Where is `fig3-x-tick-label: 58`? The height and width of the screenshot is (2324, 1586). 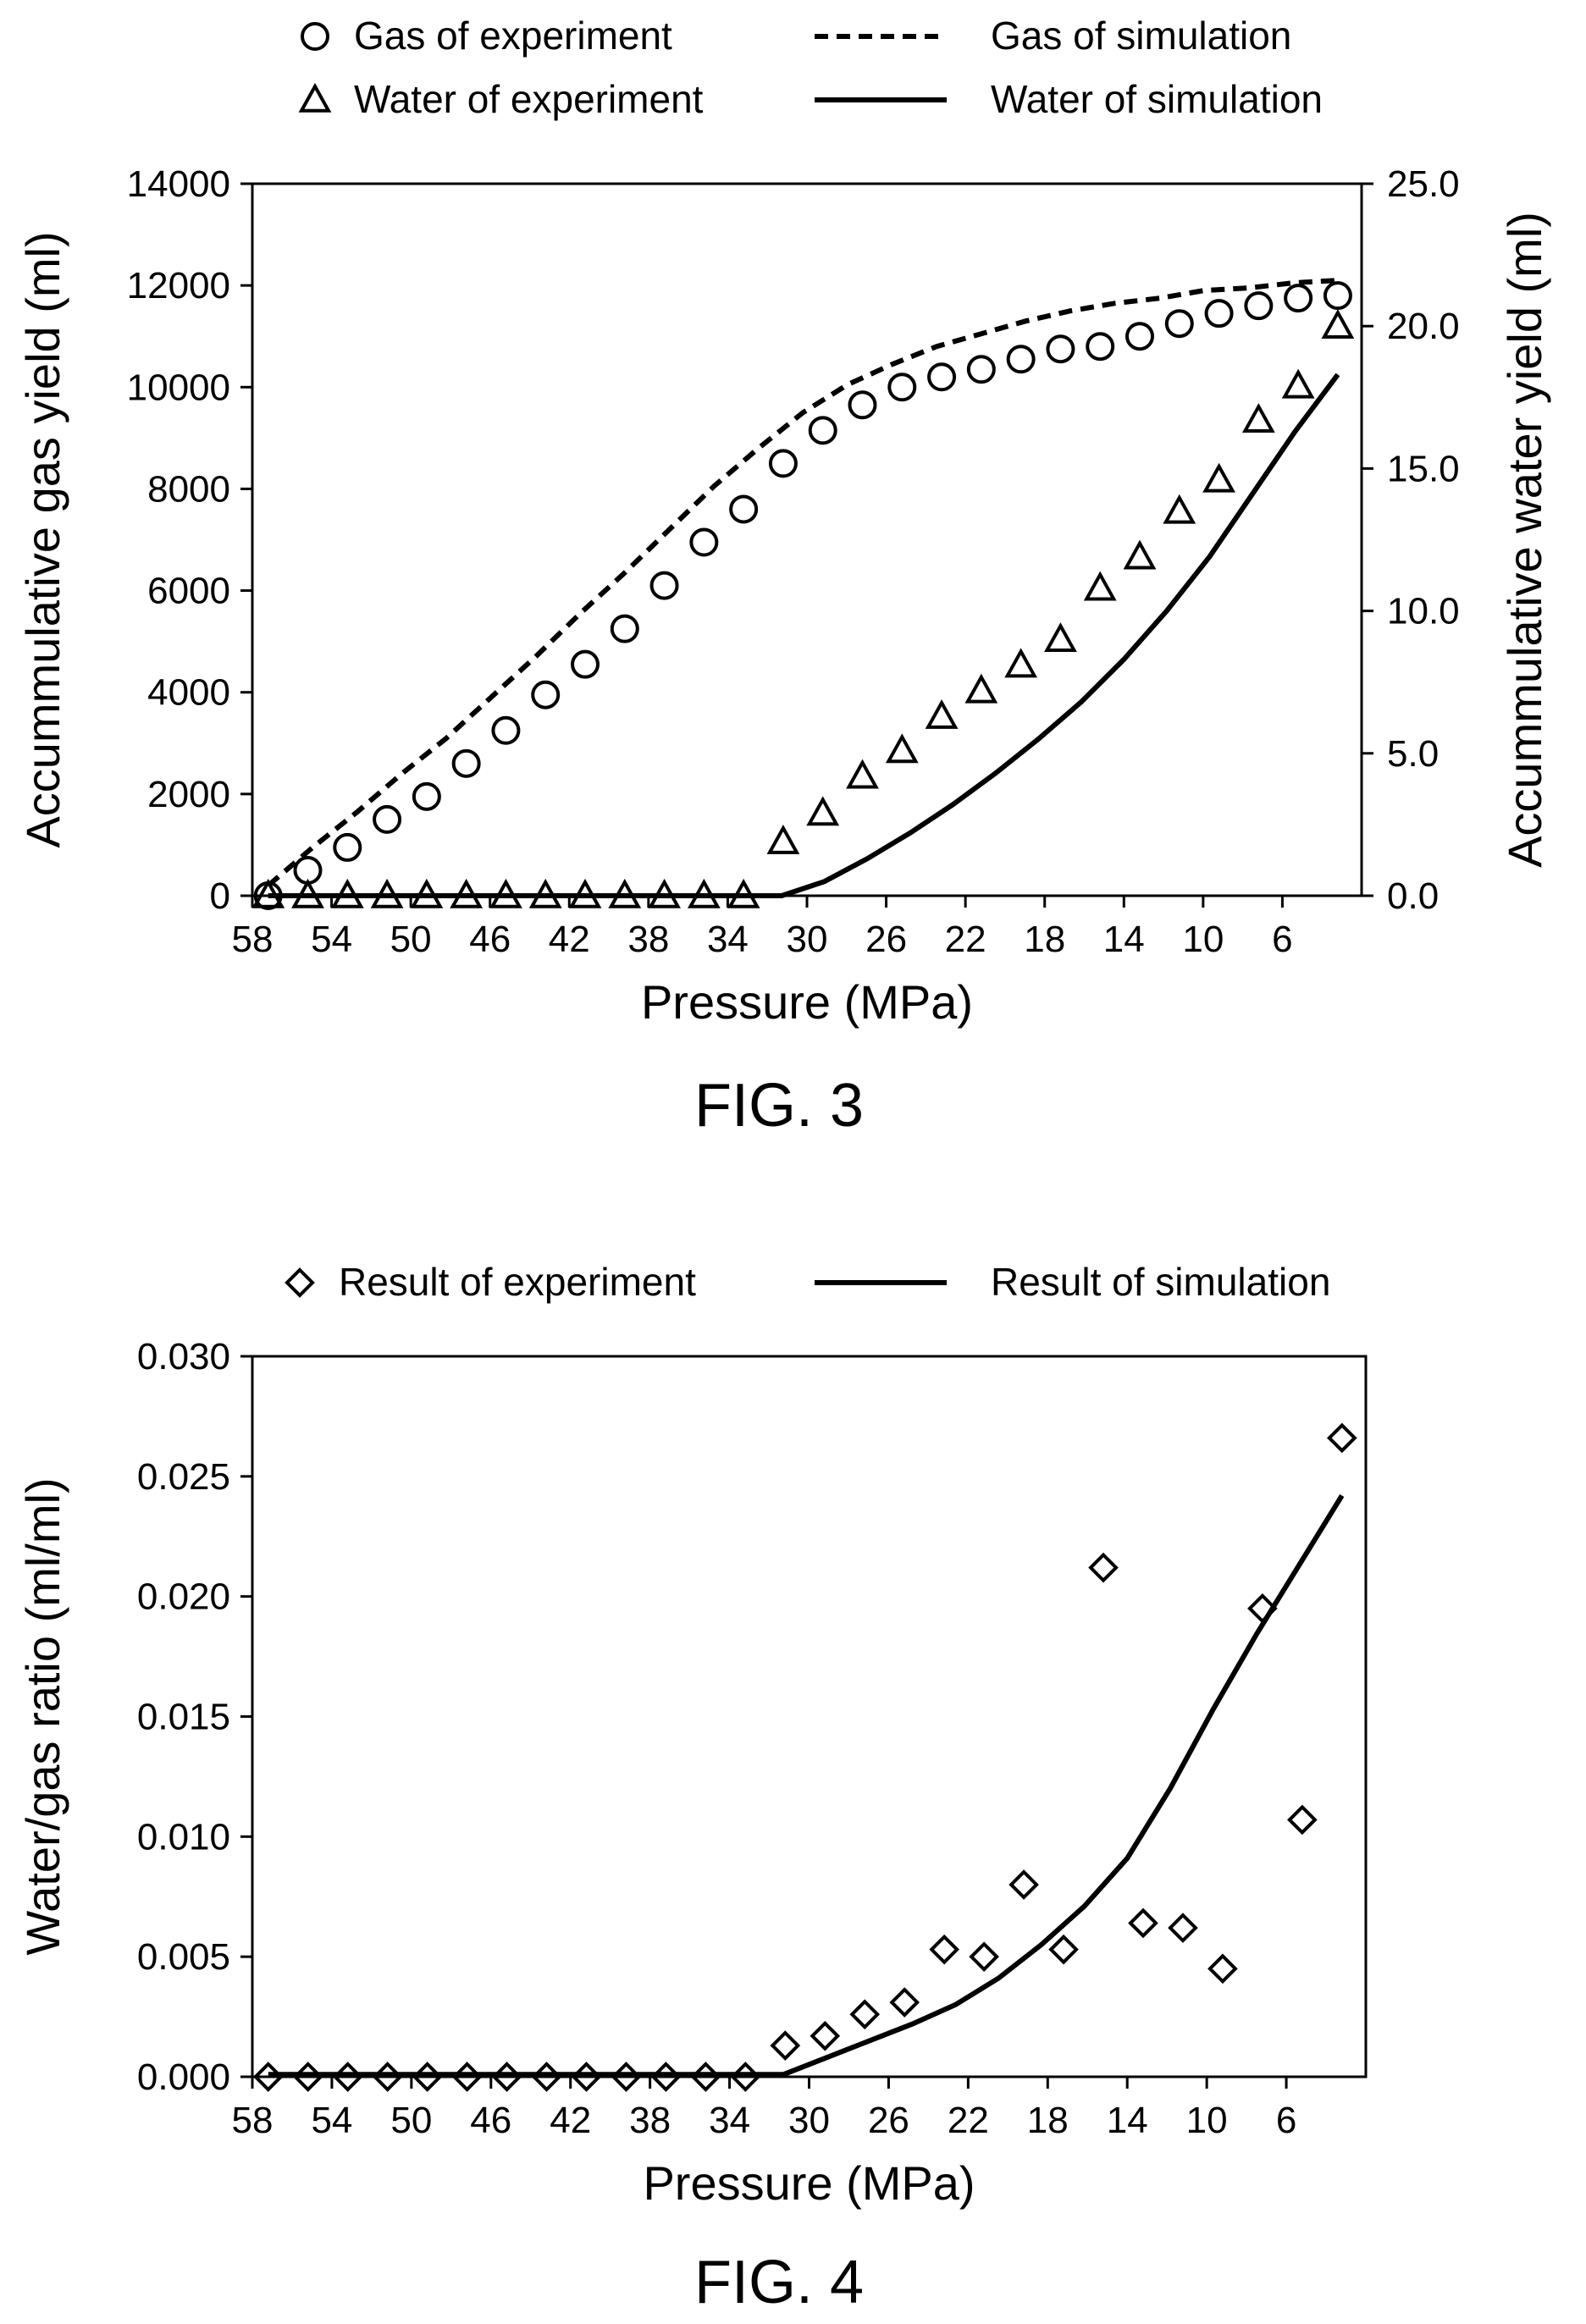
fig3-x-tick-label: 58 is located at coordinates (253, 939).